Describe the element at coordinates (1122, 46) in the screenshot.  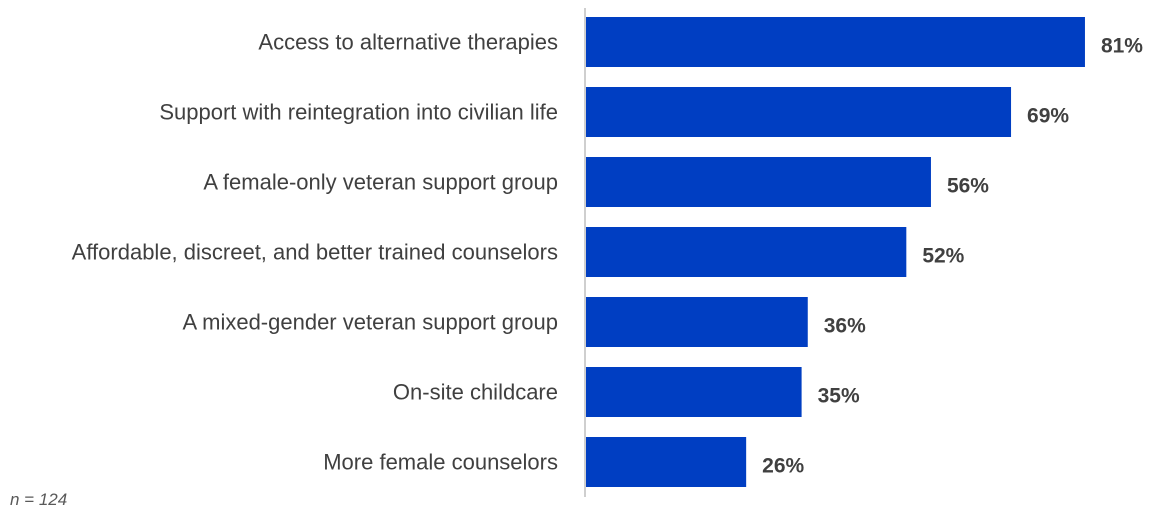
I see `value-label-1: 81%` at that location.